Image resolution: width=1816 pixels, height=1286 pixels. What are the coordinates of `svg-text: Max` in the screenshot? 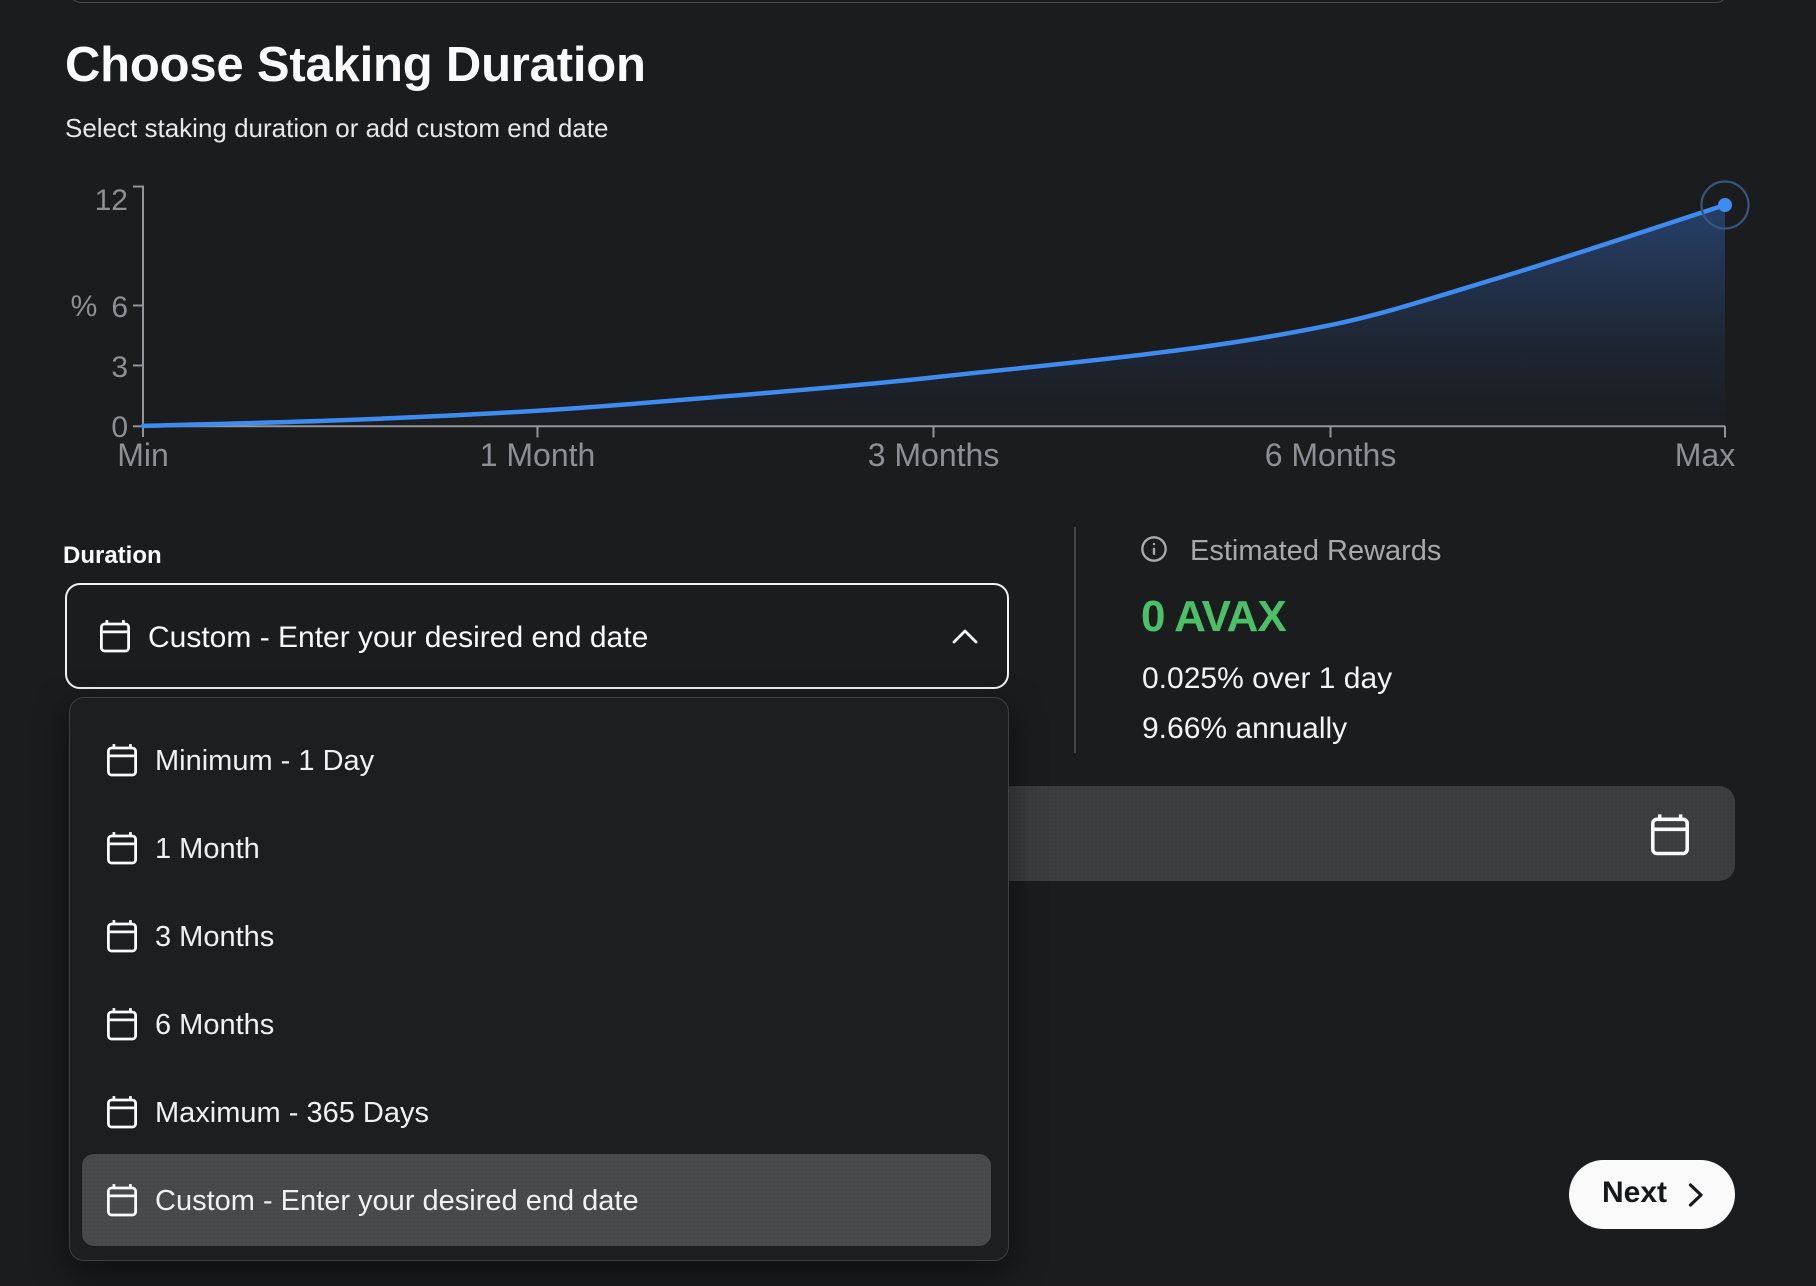 It's located at (1705, 455).